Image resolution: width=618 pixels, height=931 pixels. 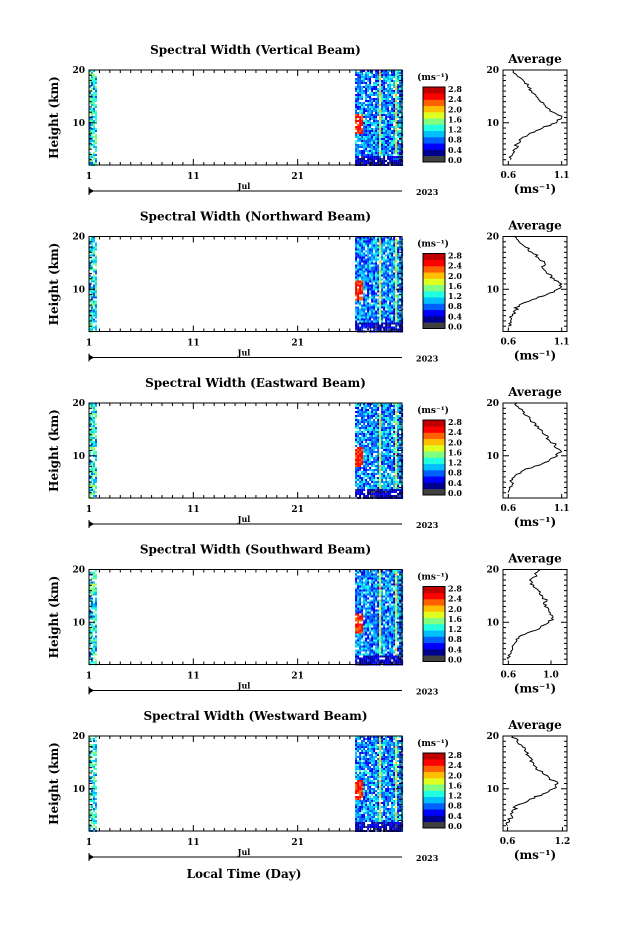 What do you see at coordinates (455, 493) in the screenshot?
I see `colorbar-tick-label: 0.0` at bounding box center [455, 493].